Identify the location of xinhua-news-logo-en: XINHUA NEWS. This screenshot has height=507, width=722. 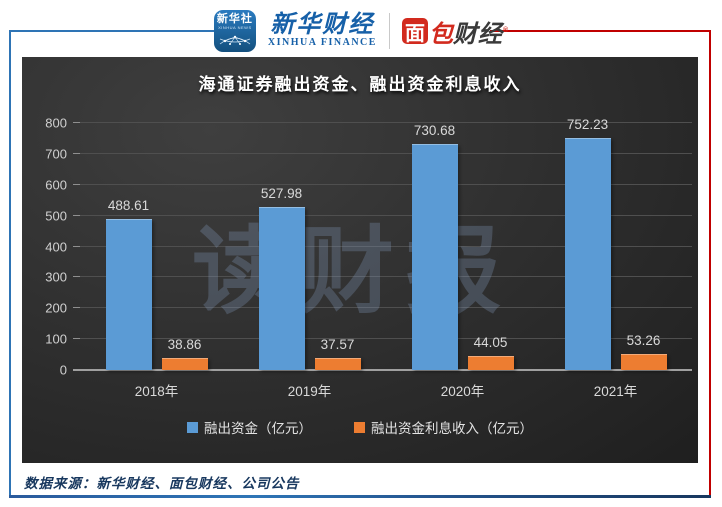
(235, 27).